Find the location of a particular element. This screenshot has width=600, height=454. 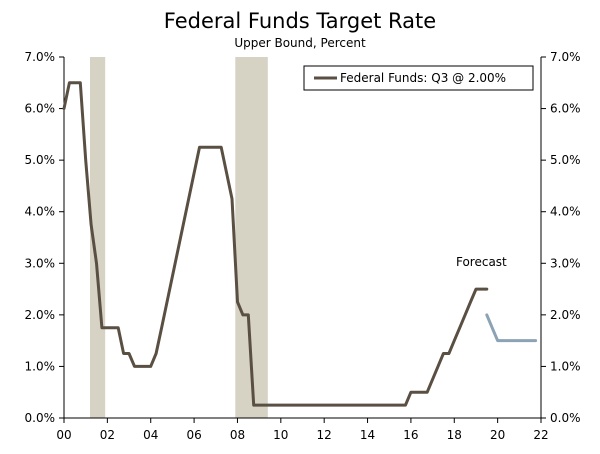

annotation-0: Forecast is located at coordinates (481, 262).